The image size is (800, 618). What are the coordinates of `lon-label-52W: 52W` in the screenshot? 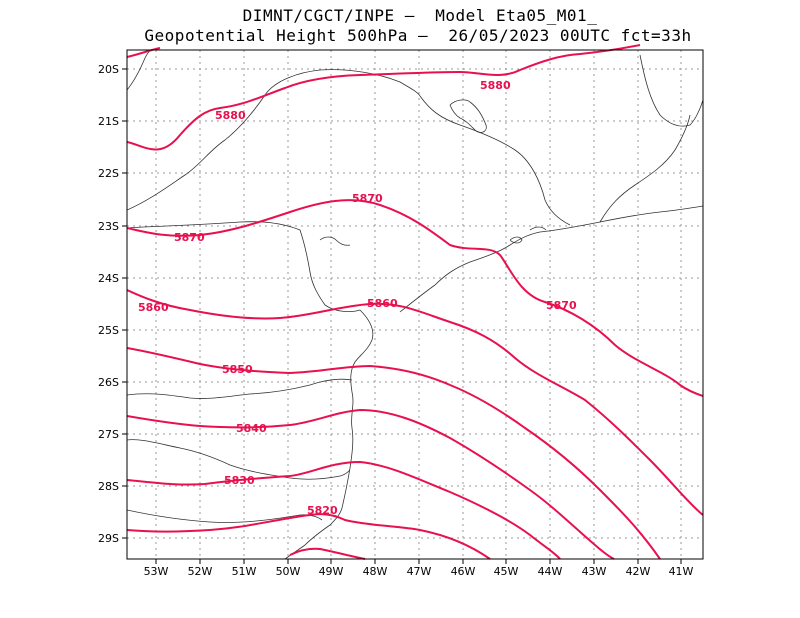 It's located at (200, 571).